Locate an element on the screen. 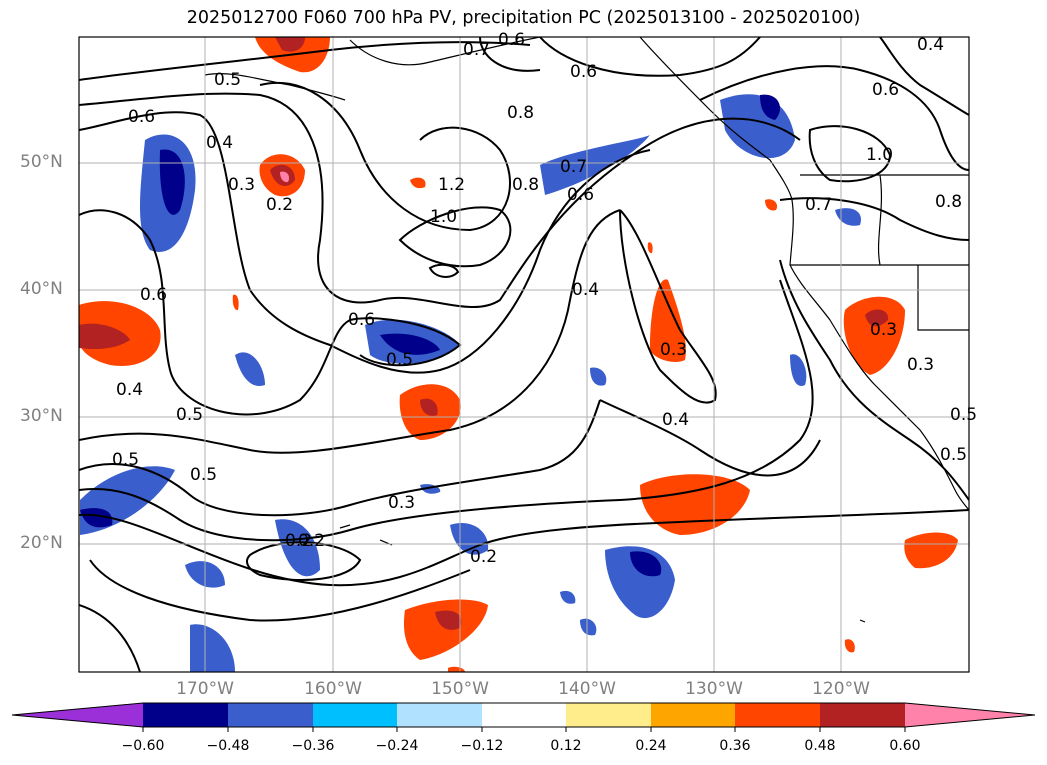  colorbar-tick-label: −0.60 is located at coordinates (143, 746).